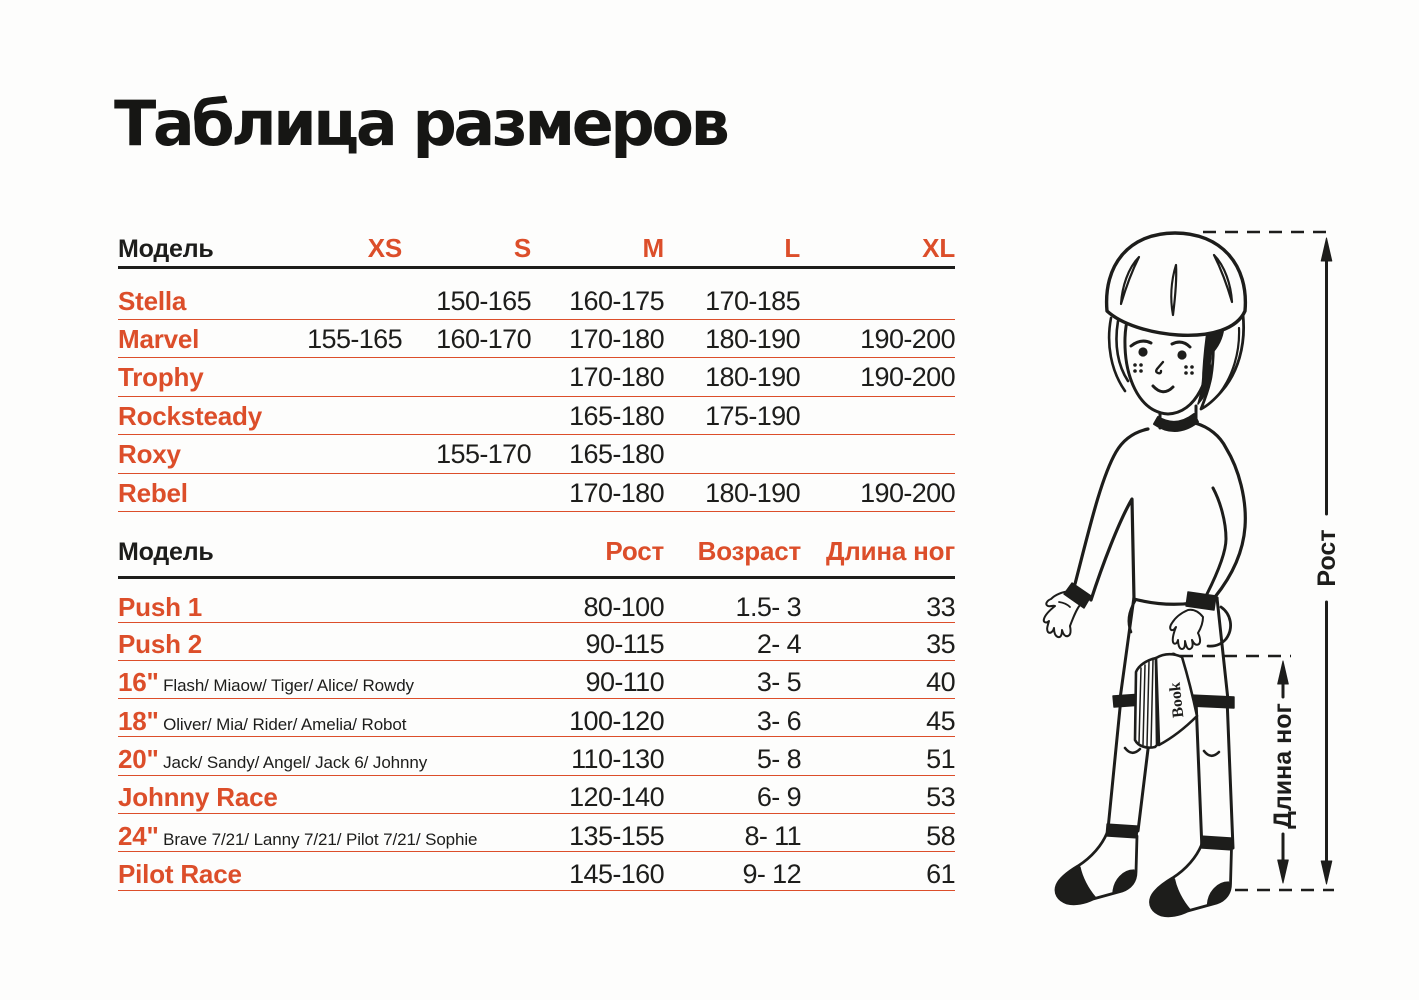 The image size is (1419, 1000). What do you see at coordinates (771, 873) in the screenshot?
I see `age-range: 9- 12` at bounding box center [771, 873].